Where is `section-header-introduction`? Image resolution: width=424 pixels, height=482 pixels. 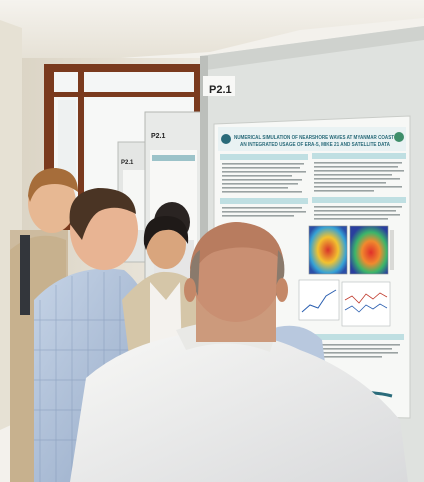
section-header-introduction is located at coordinates (264, 157).